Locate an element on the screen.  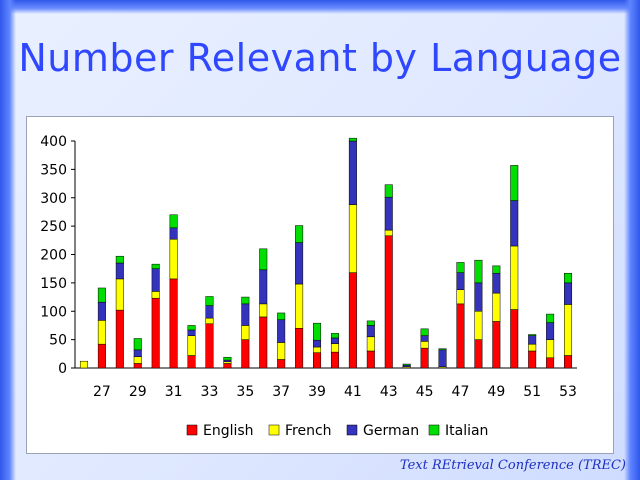
x-tick-label: 27 is located at coordinates (102, 392).